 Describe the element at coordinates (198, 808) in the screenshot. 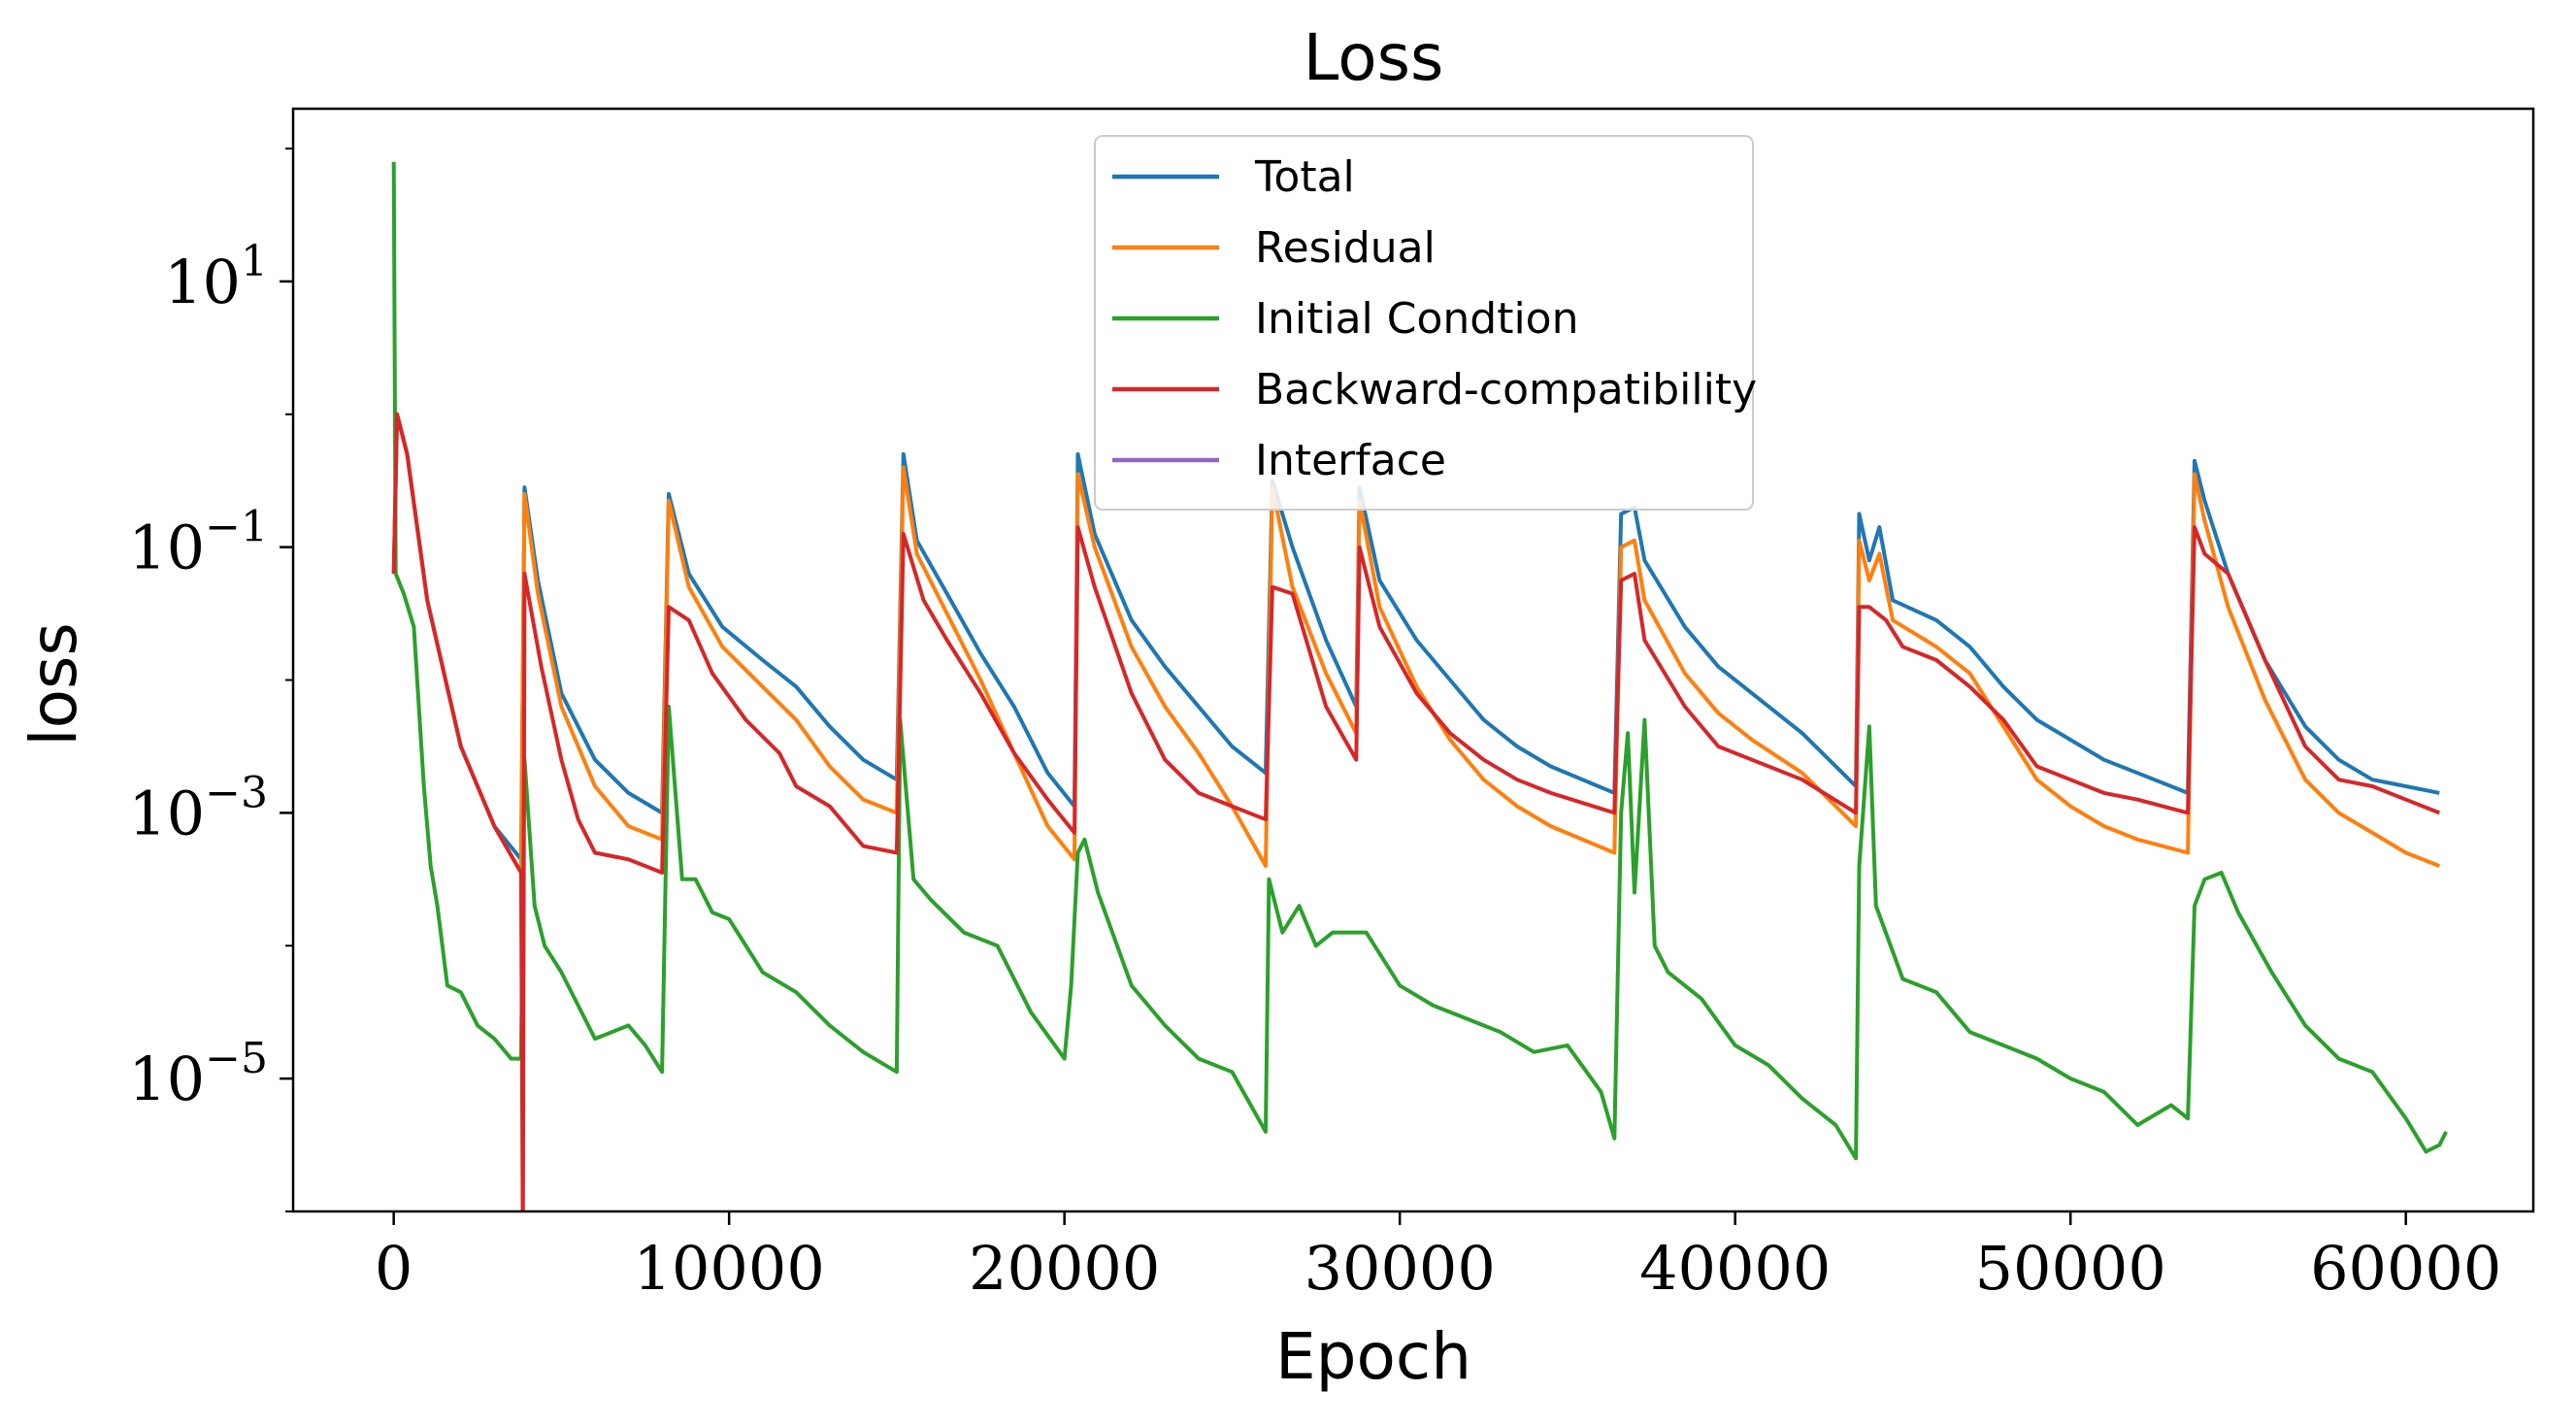

I see `y-tick-label-2: 10⁻³` at that location.